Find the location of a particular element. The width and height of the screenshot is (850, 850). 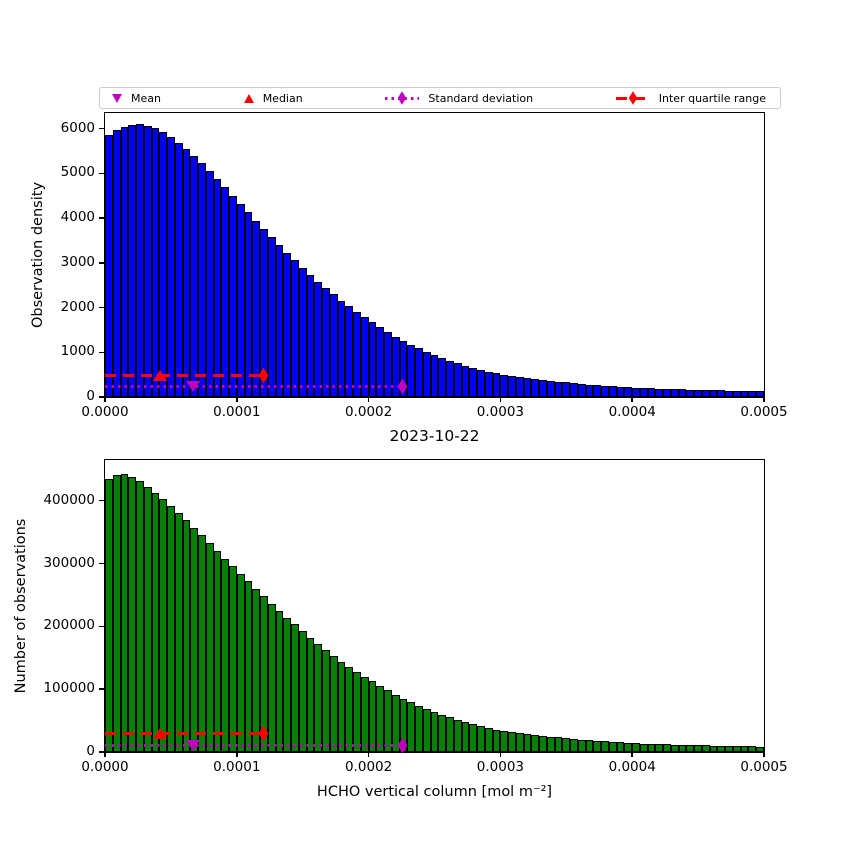

y-tick-label: 100000 is located at coordinates (69, 688).